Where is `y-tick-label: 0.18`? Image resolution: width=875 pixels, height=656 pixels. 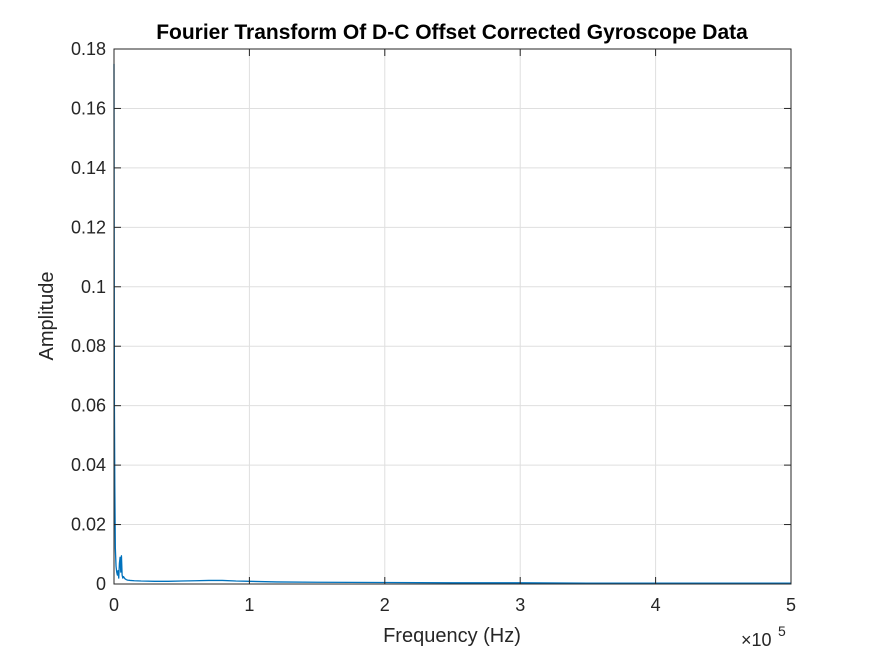
y-tick-label: 0.18 is located at coordinates (88, 49).